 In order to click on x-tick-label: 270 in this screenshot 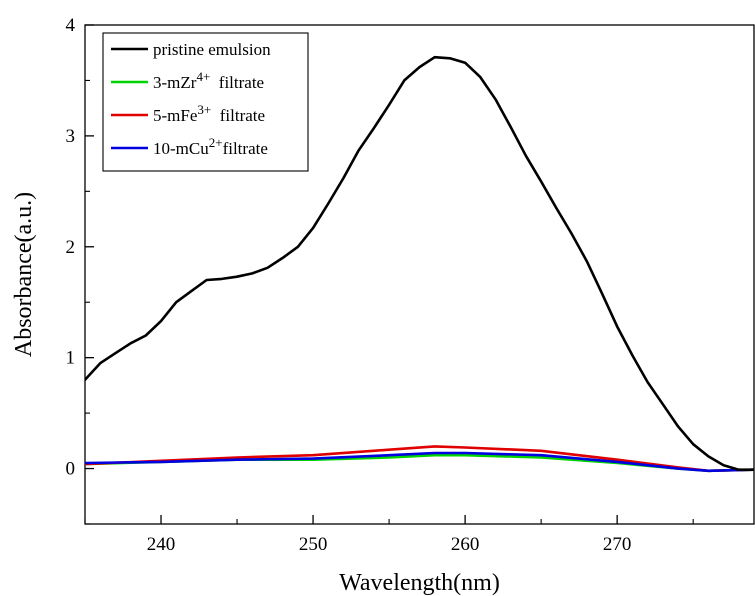, I will do `click(617, 544)`.